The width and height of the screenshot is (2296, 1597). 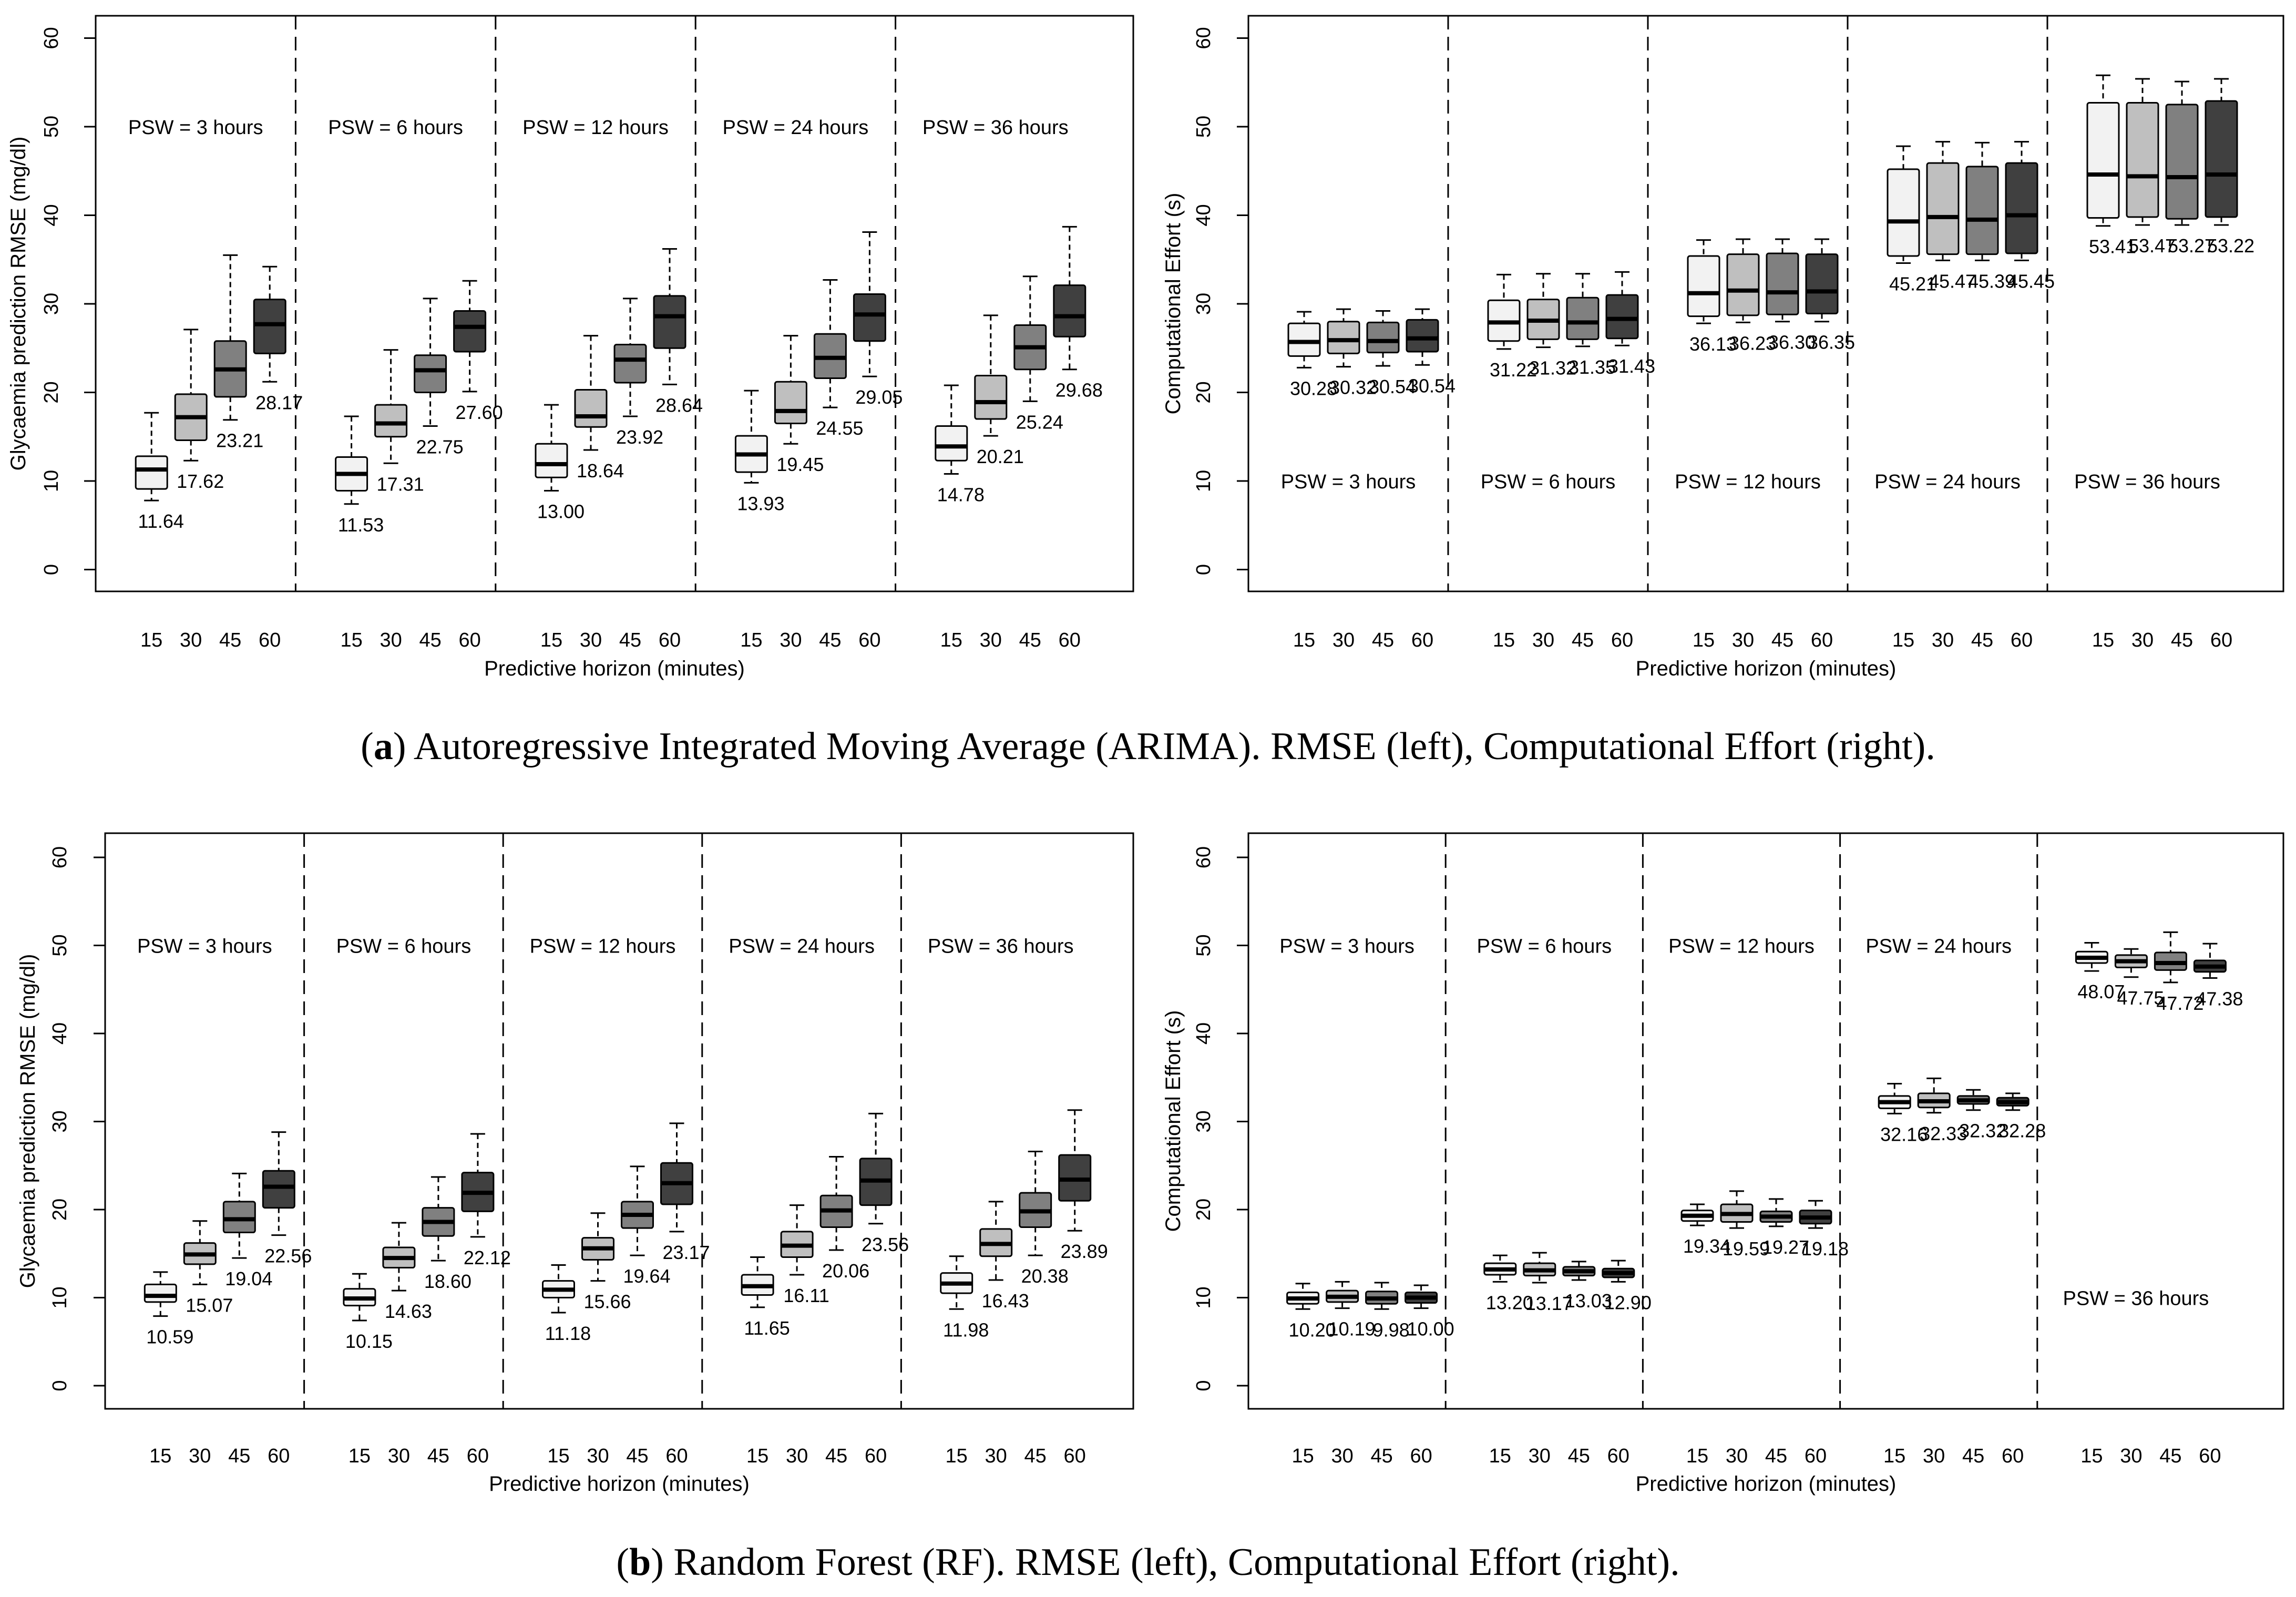 What do you see at coordinates (2152, 246) in the screenshot?
I see `data-label: 53.47` at bounding box center [2152, 246].